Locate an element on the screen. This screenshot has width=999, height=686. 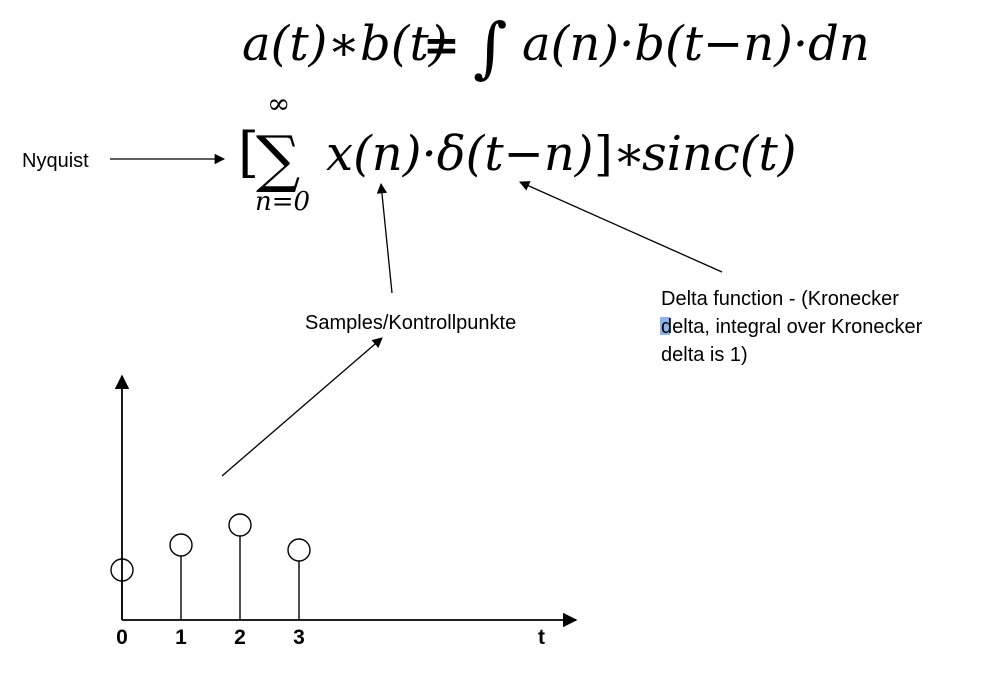
sample-stems is located at coordinates (210, 566).